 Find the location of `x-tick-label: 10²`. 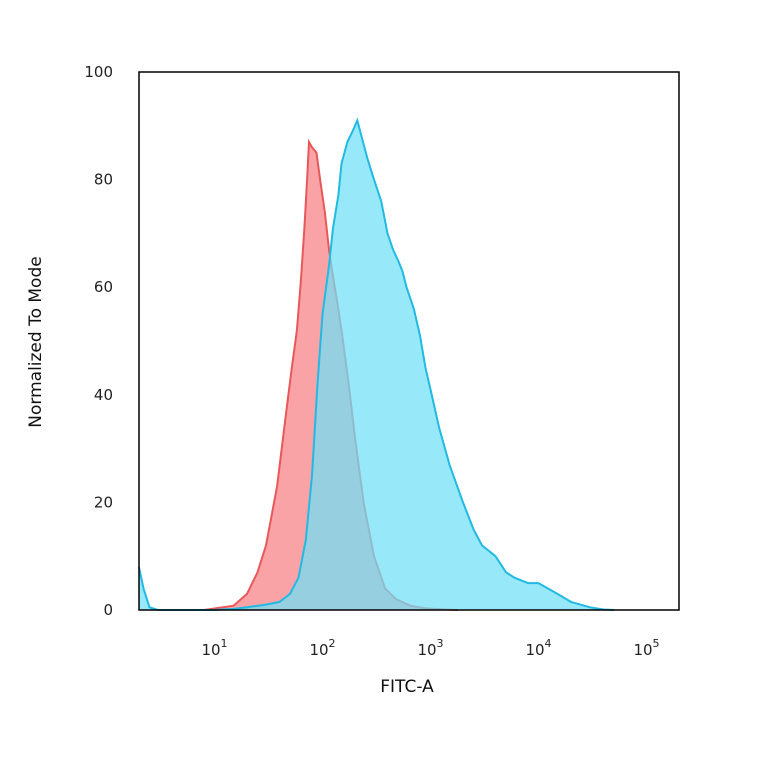

x-tick-label: 10² is located at coordinates (322, 648).